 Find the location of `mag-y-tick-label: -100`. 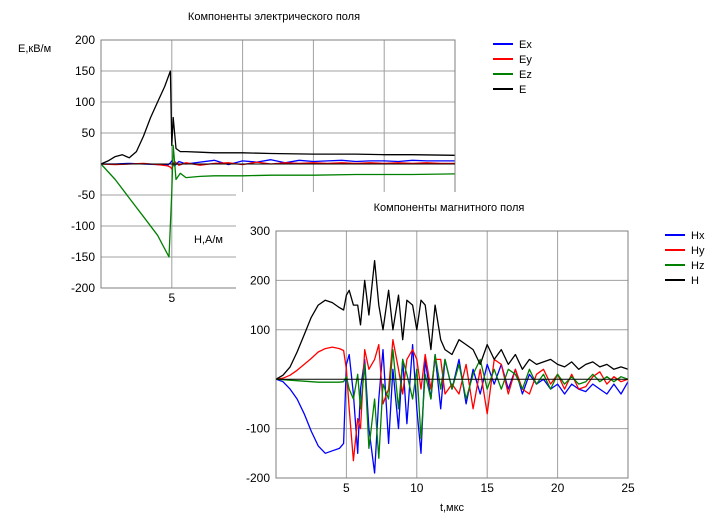

mag-y-tick-label: -100 is located at coordinates (258, 429).